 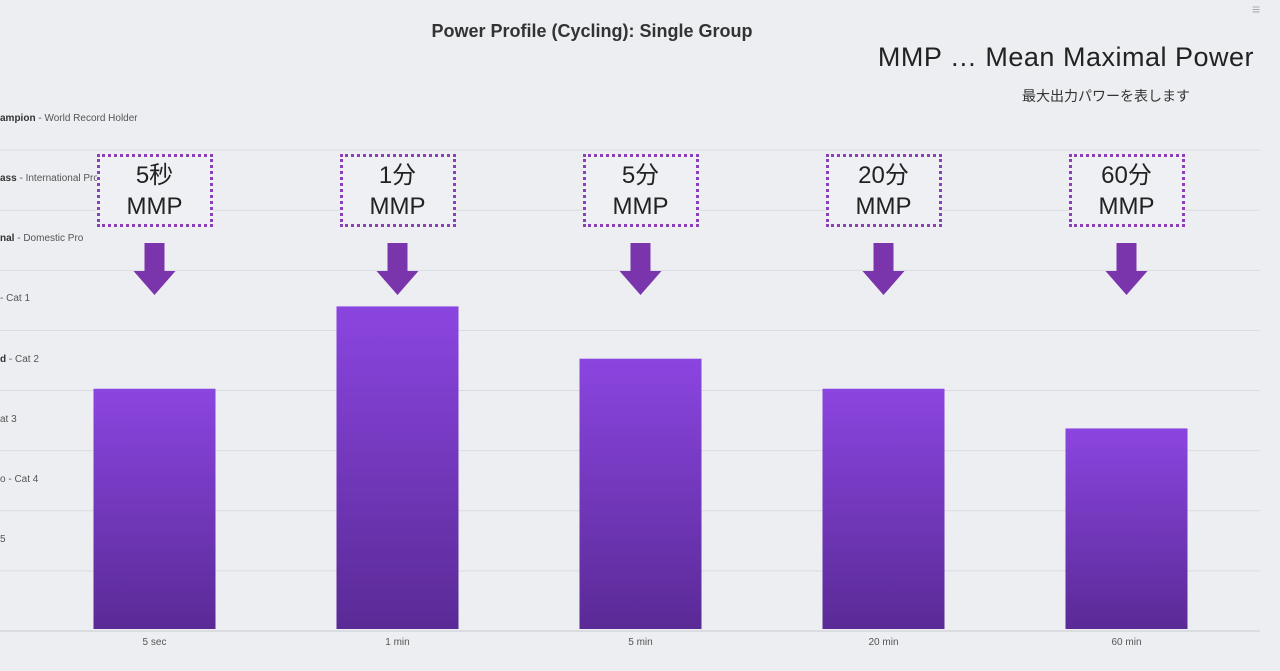 I want to click on callout-duration: 20分, so click(x=883, y=175).